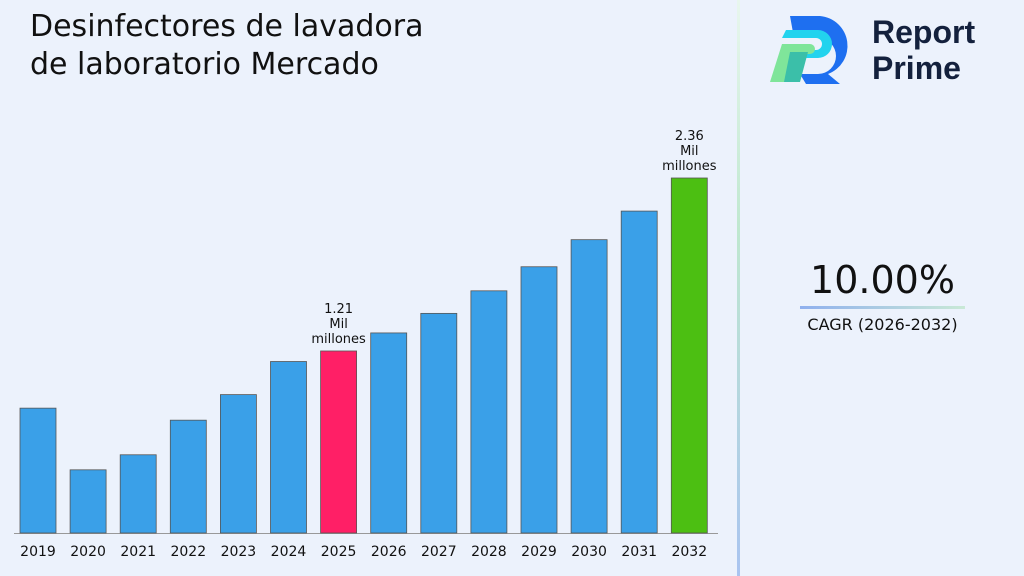 The height and width of the screenshot is (576, 1024). What do you see at coordinates (38, 552) in the screenshot?
I see `x-tick-label-2019: 2019` at bounding box center [38, 552].